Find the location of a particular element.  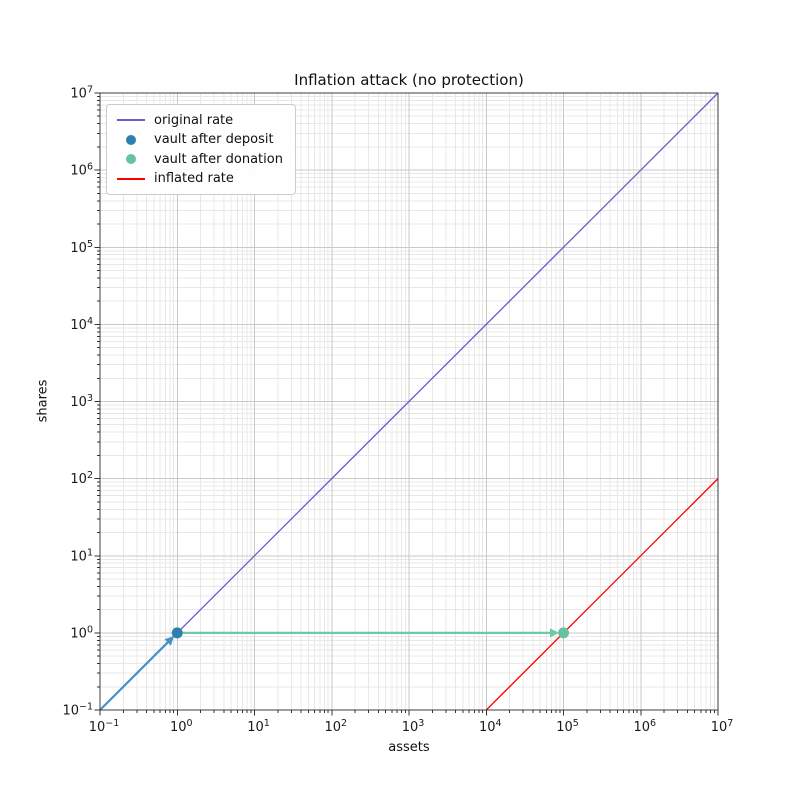

marker-vault-after-deposit is located at coordinates (177, 633).